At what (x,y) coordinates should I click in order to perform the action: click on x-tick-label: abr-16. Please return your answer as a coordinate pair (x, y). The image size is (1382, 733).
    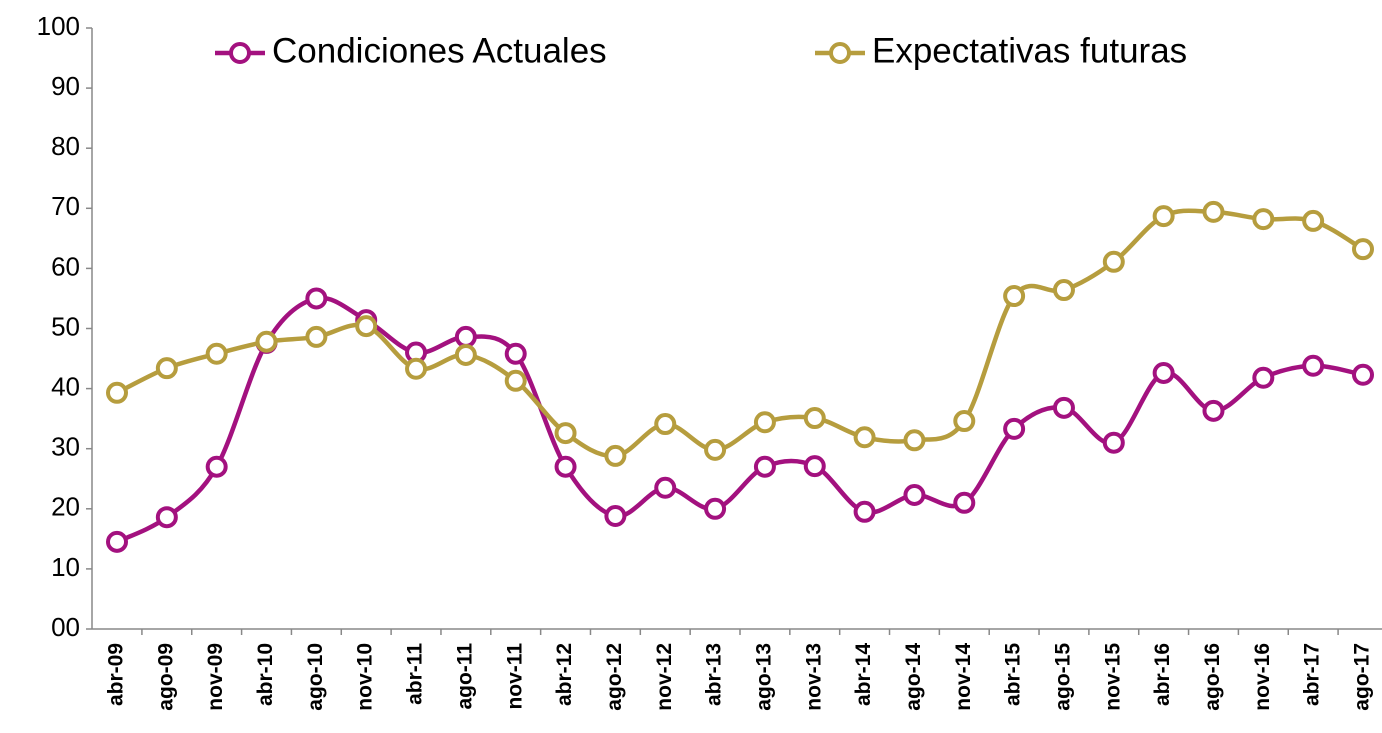
    Looking at the image, I should click on (1162, 674).